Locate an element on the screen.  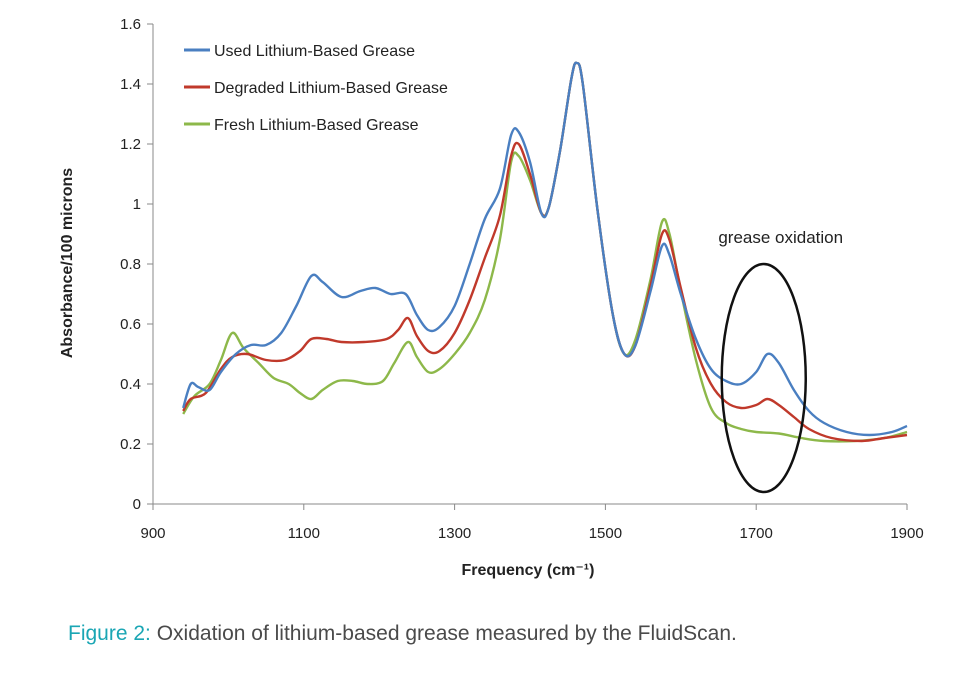
legend-label-2: Degraded Lithium-Based Grease is located at coordinates (331, 88).